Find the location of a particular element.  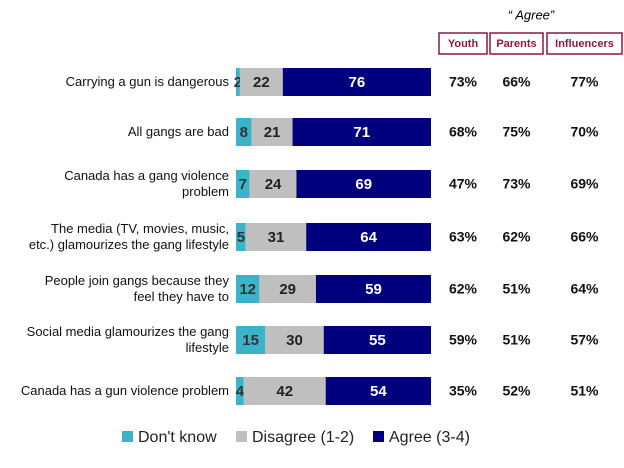

data-label: 15 is located at coordinates (250, 340).